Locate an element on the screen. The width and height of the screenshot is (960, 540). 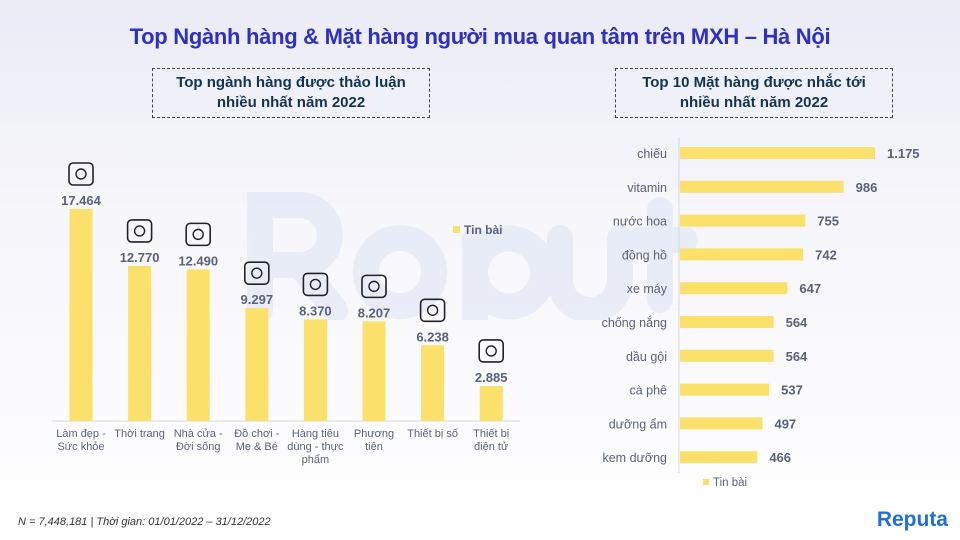
category-label: Thời trang is located at coordinates (139, 434).